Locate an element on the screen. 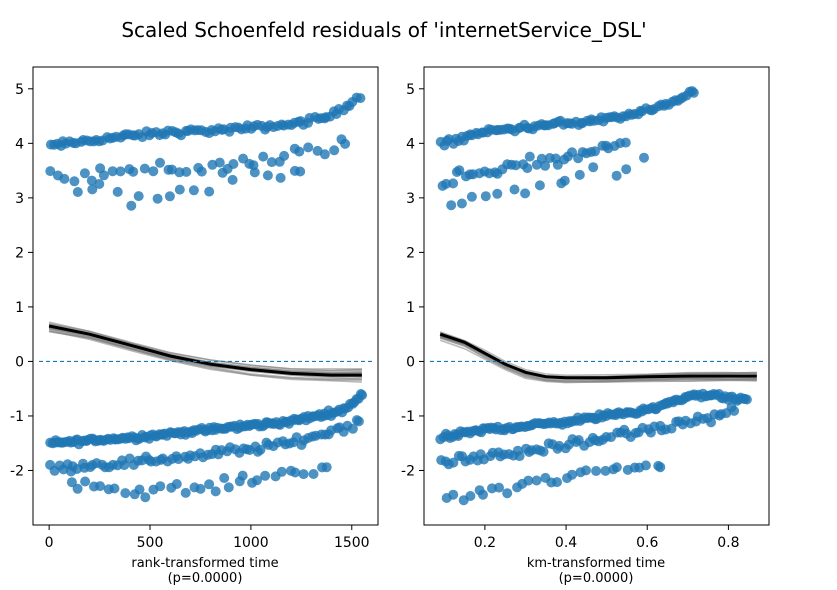  right-smooth-lines is located at coordinates (598, 357).